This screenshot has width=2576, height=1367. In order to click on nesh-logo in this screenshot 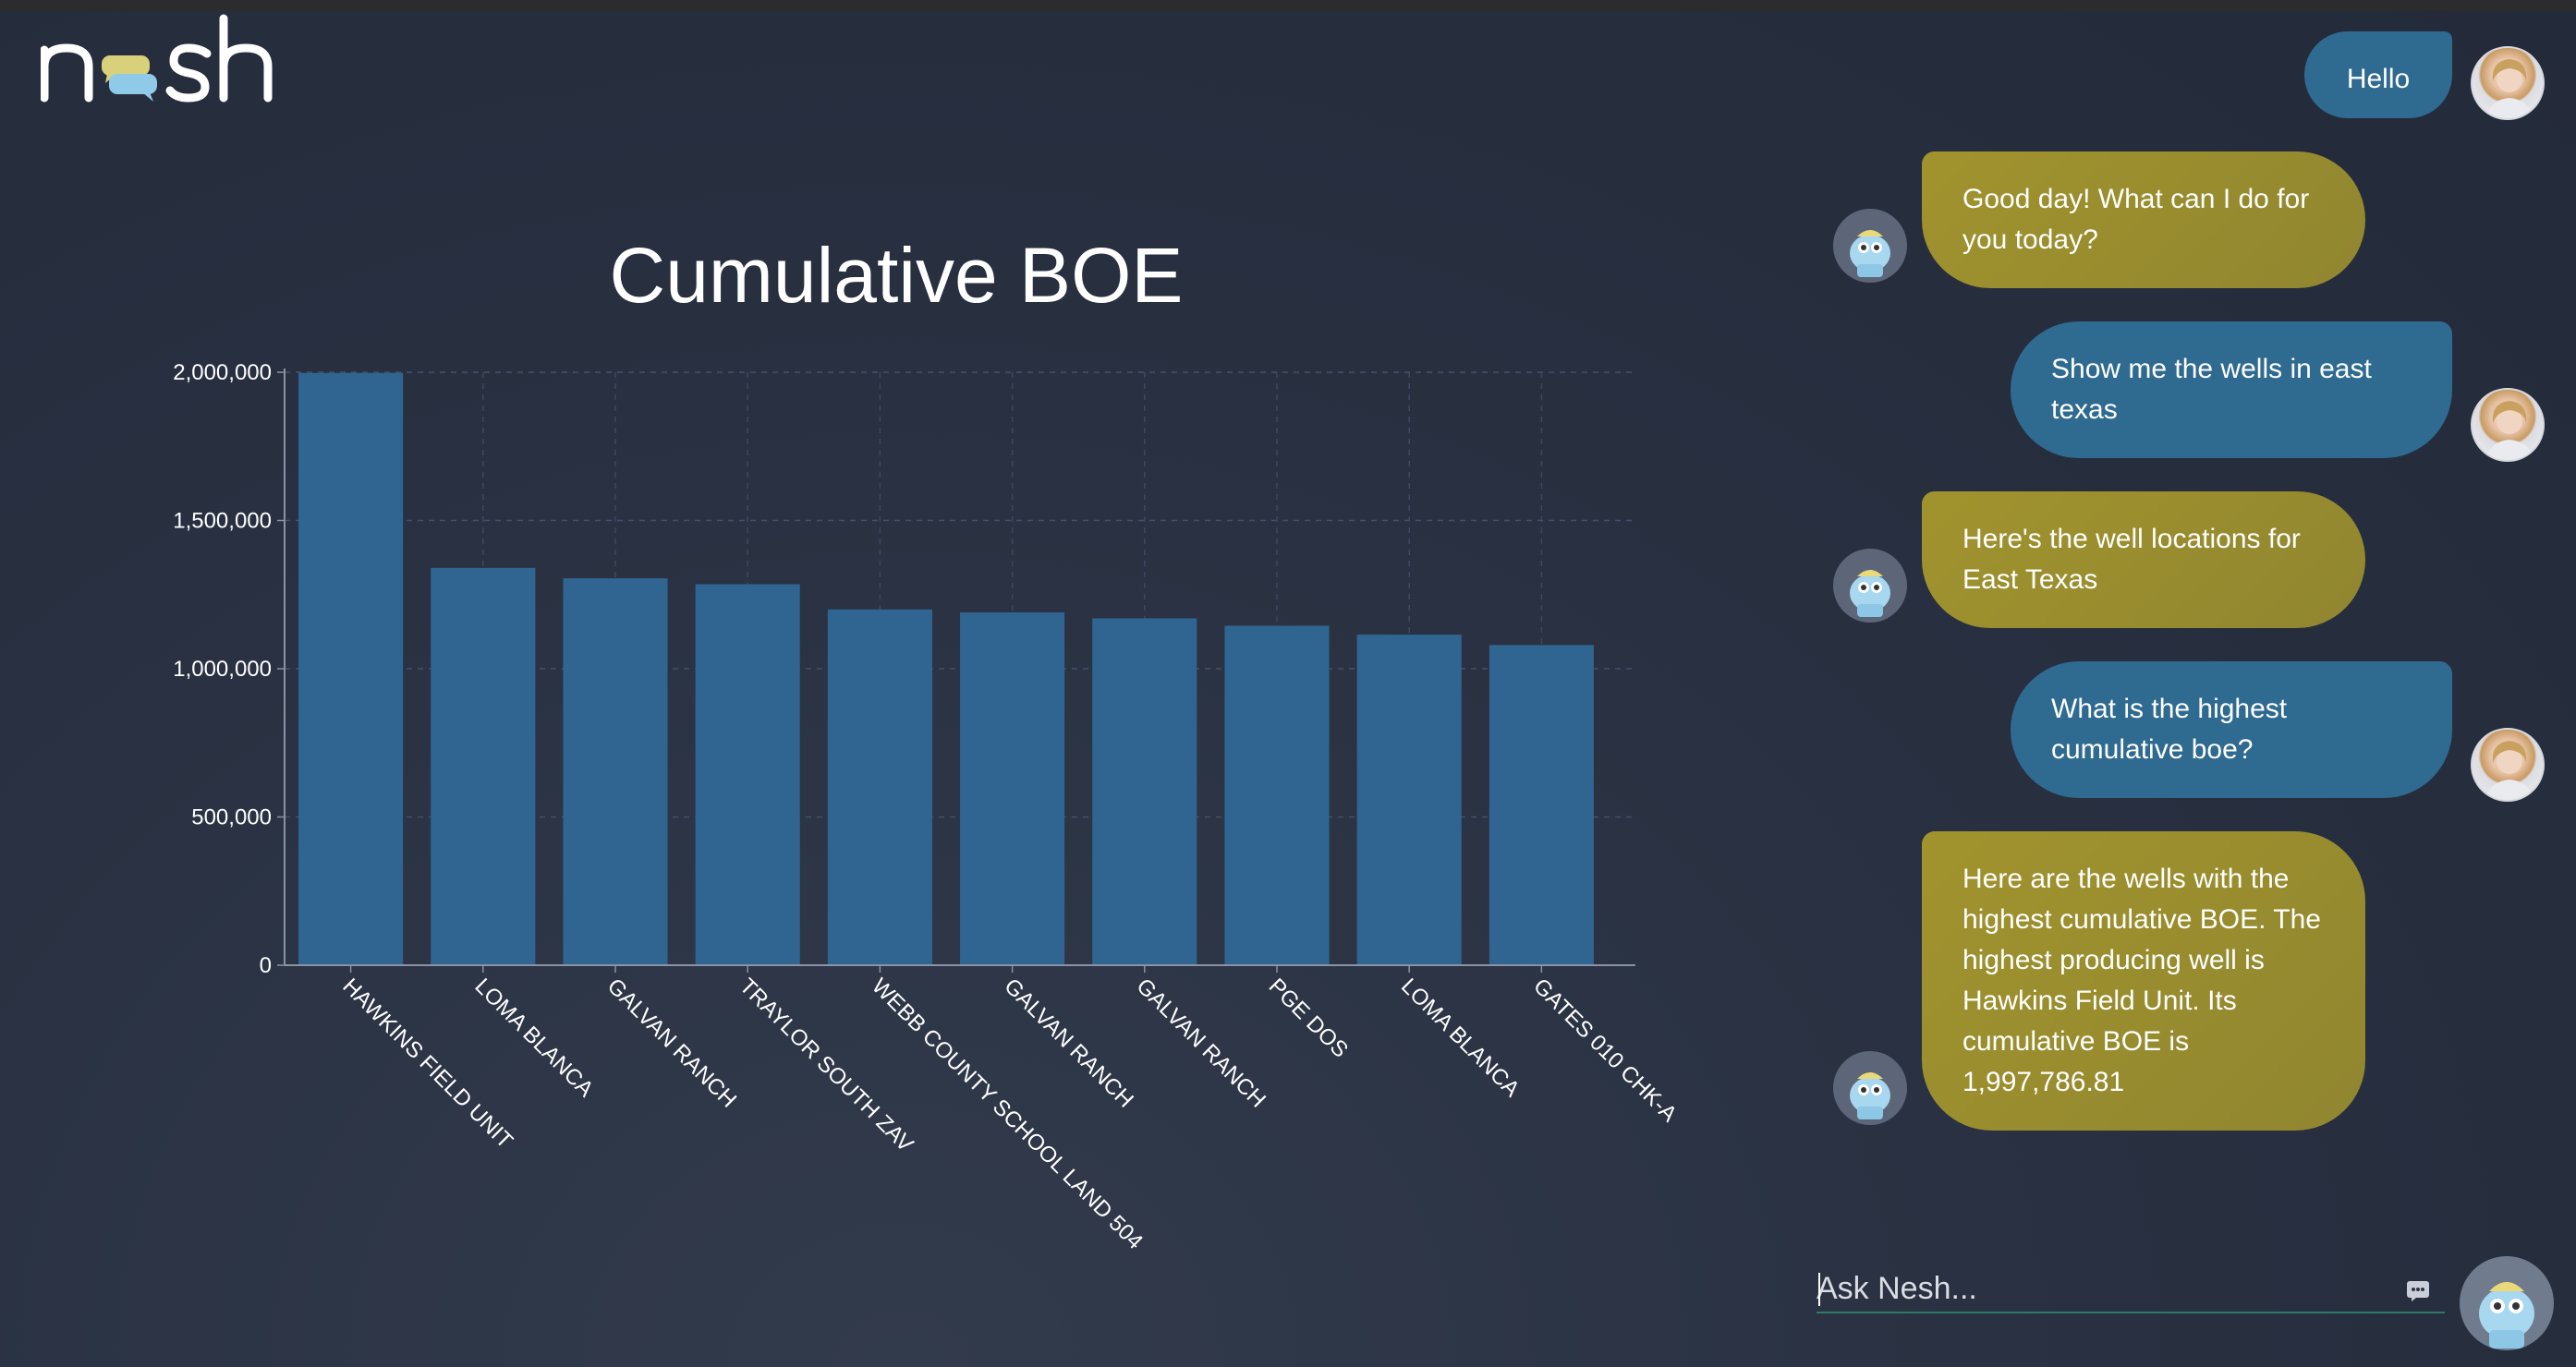, I will do `click(161, 64)`.